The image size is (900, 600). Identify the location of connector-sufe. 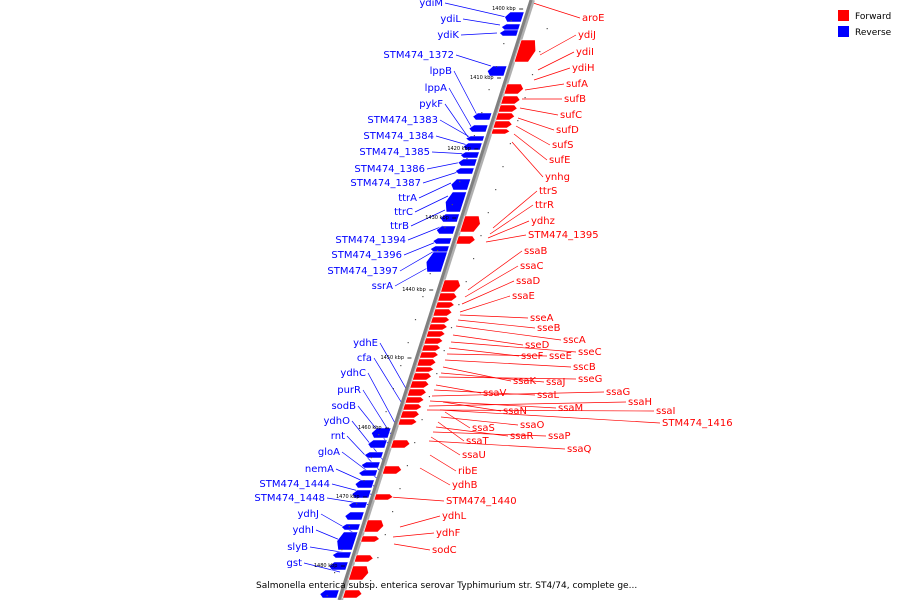
(530, 147).